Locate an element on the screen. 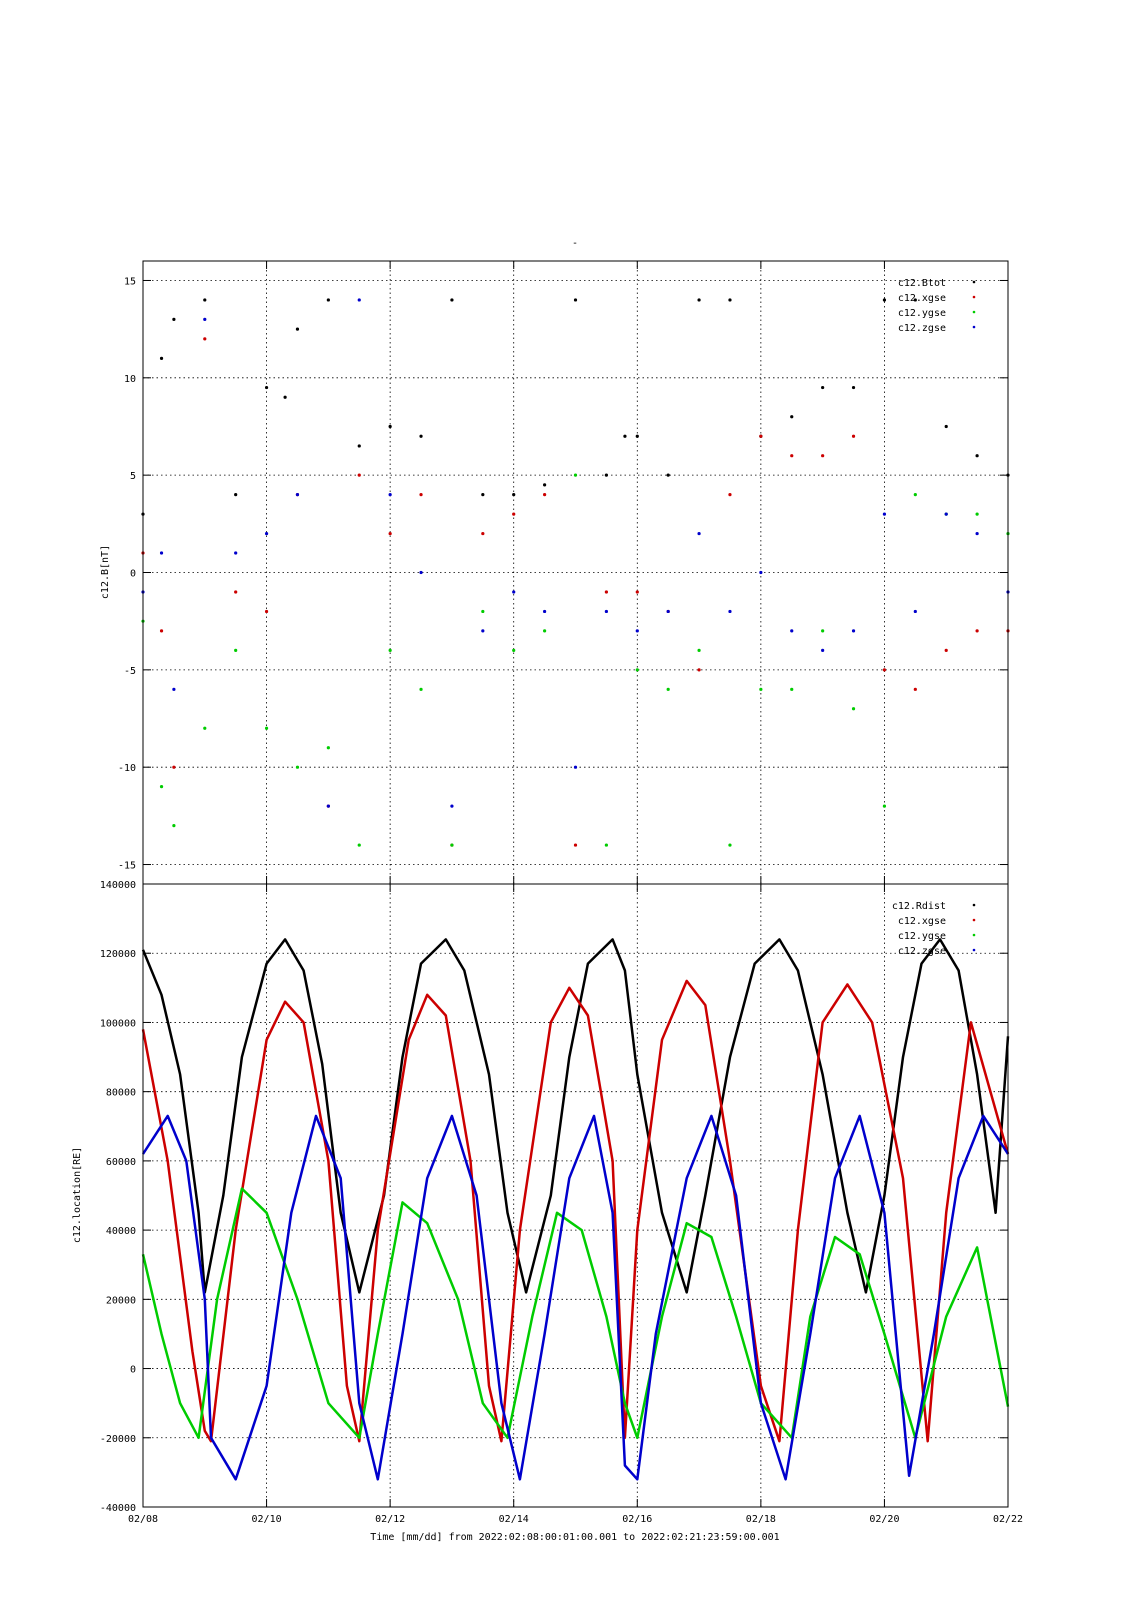 The image size is (1131, 1600). y-tick-label: -15 is located at coordinates (127, 866).